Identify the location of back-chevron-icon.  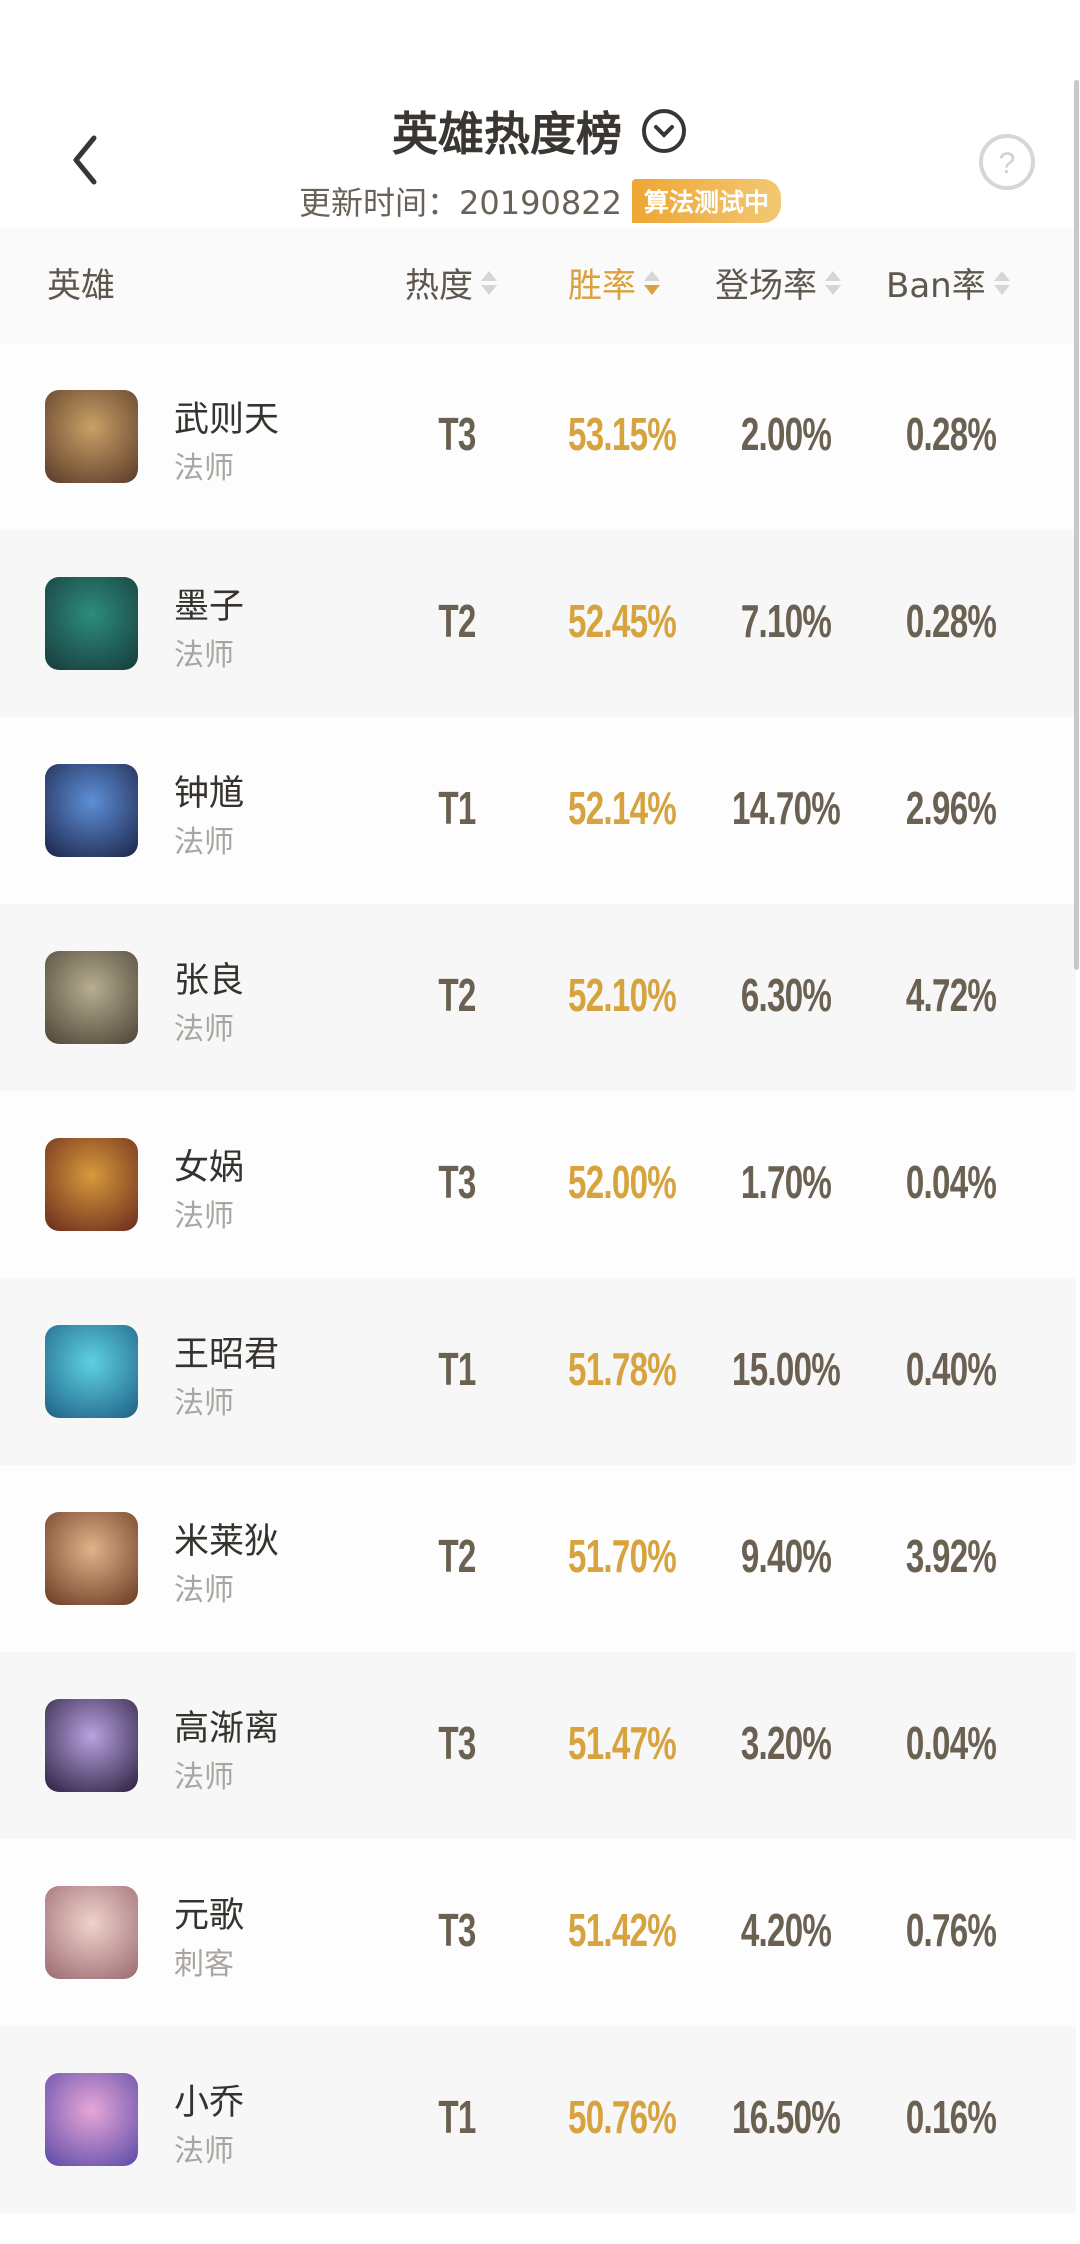
(87, 160).